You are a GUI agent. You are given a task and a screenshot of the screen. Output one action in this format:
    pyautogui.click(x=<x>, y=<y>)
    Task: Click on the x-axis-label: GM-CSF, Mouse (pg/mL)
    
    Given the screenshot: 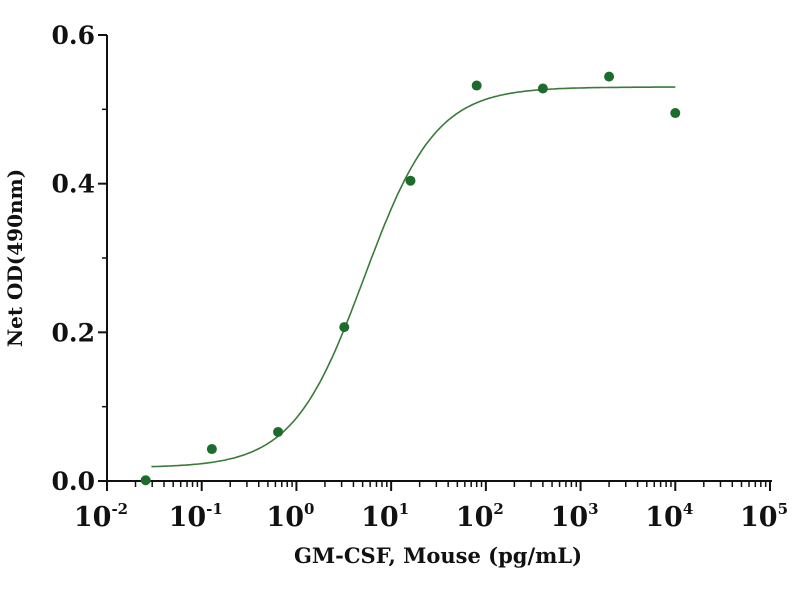 What is the action you would take?
    pyautogui.click(x=438, y=555)
    